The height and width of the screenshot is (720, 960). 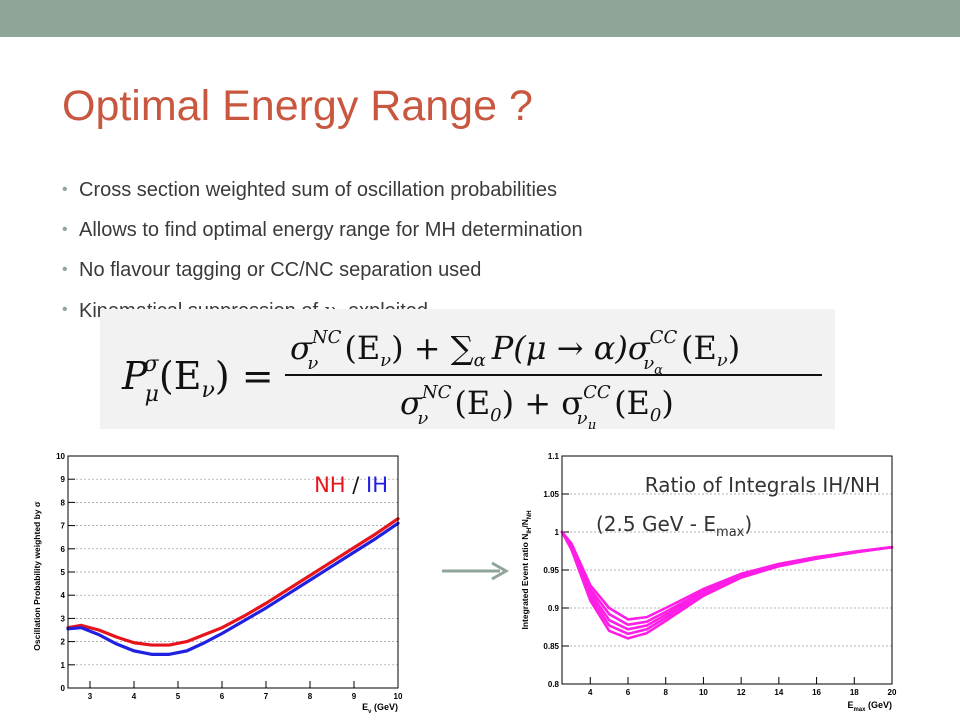 What do you see at coordinates (90, 696) in the screenshot?
I see `x-tick-label: 3` at bounding box center [90, 696].